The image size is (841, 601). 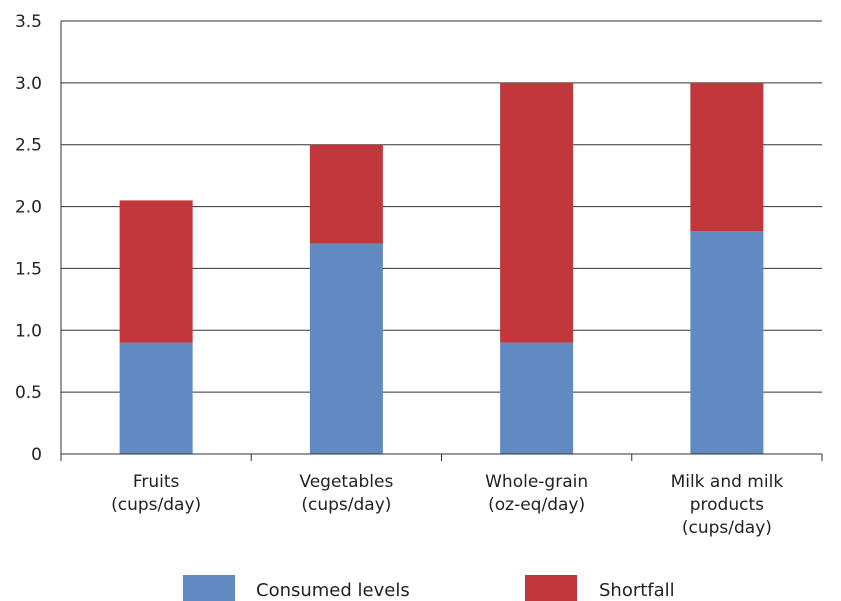 I want to click on y-tick-label: 3.0, so click(x=28, y=84).